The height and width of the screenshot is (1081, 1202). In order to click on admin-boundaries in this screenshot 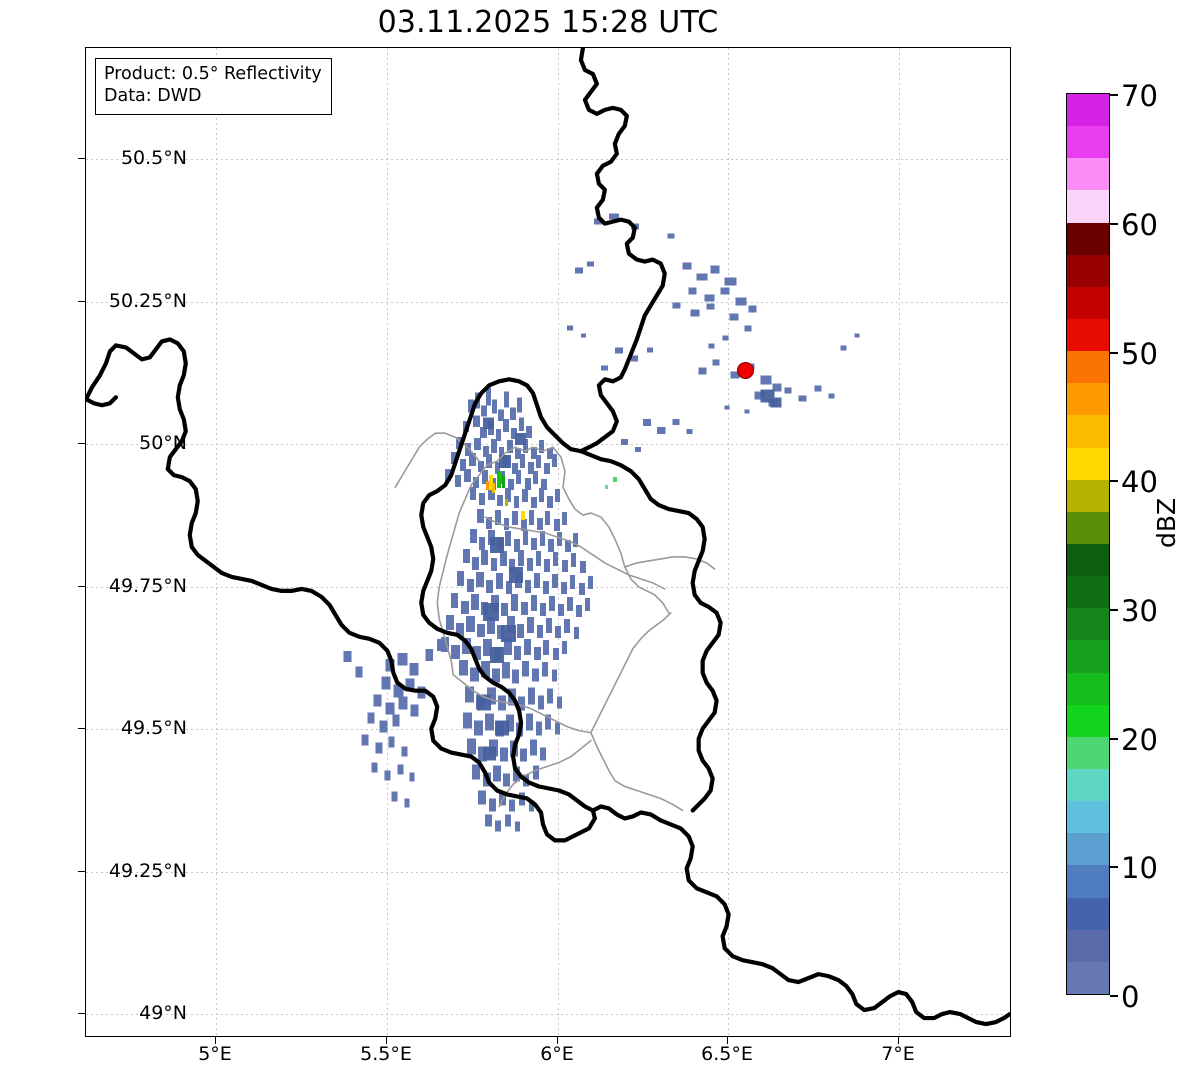, I will do `click(555, 622)`.